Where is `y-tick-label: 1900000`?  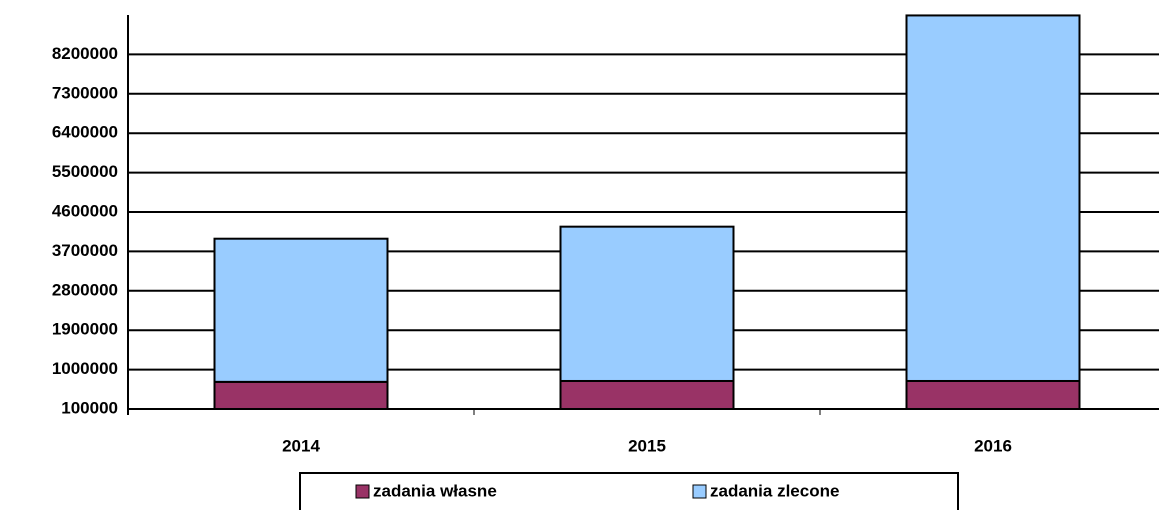
y-tick-label: 1900000 is located at coordinates (85, 329).